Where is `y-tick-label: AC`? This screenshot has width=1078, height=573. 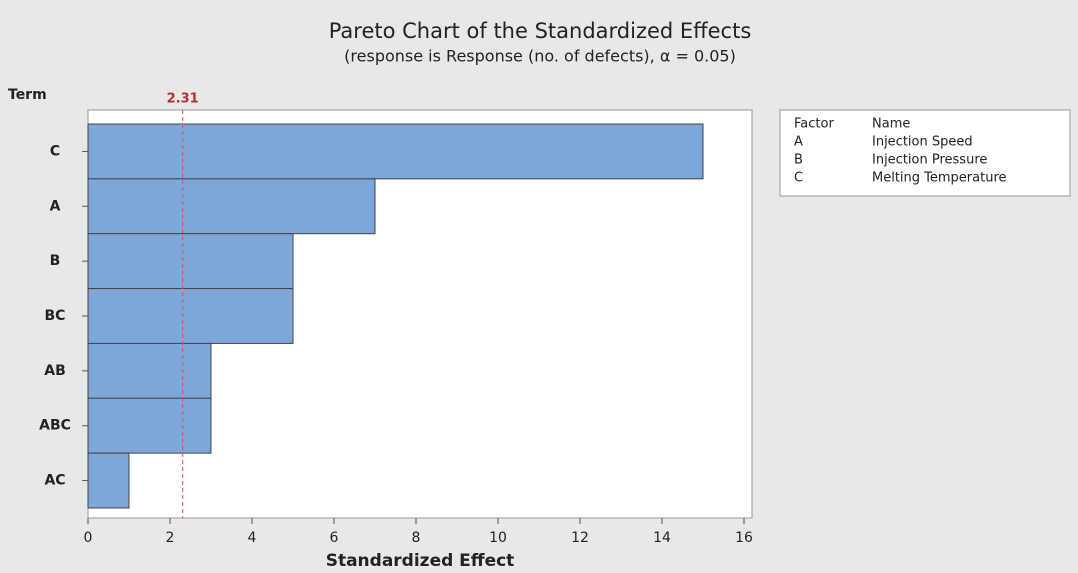 y-tick-label: AC is located at coordinates (54, 481).